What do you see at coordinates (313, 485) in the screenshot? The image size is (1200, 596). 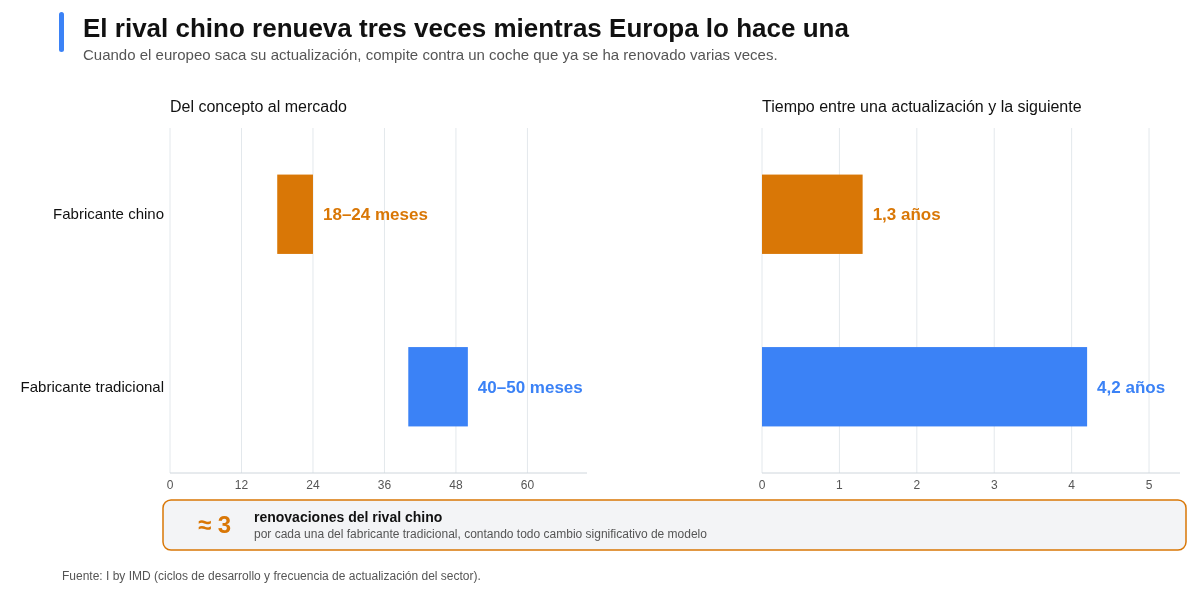 I see `x-tick-label: 24` at bounding box center [313, 485].